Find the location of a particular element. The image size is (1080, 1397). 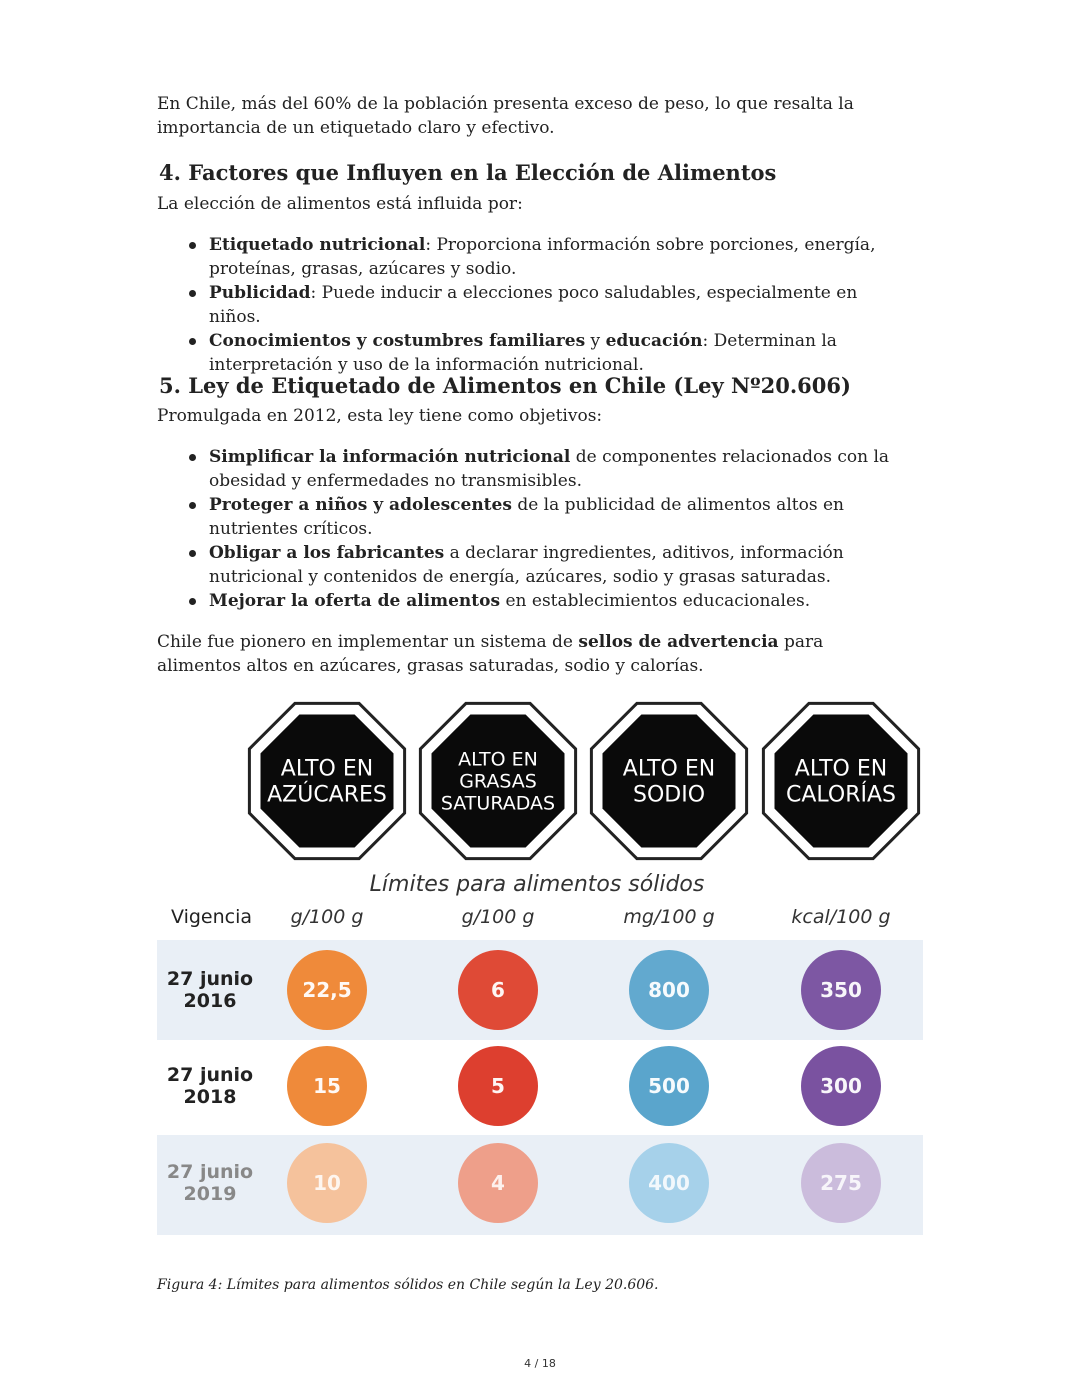

limit-value: 500 is located at coordinates (669, 1086).